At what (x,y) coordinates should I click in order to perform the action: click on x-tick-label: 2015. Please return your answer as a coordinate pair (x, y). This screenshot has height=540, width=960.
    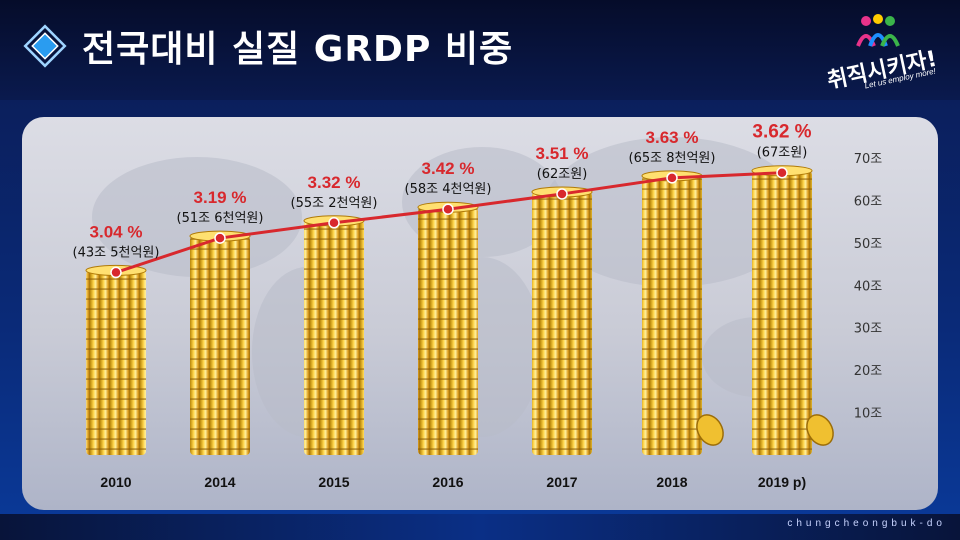
    Looking at the image, I should click on (333, 482).